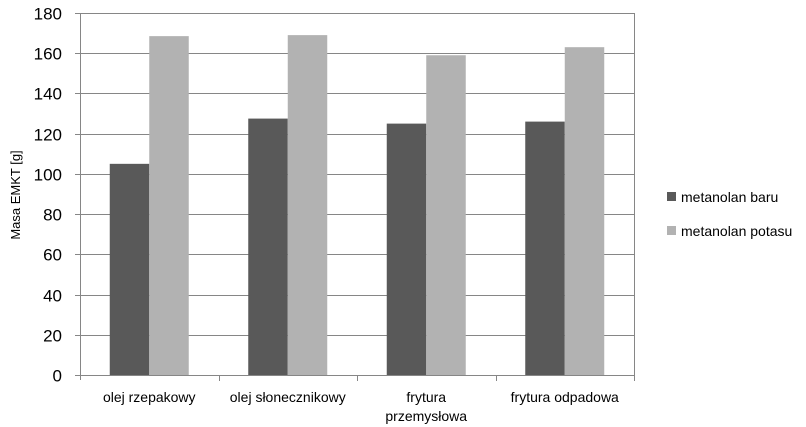 The height and width of the screenshot is (427, 806). I want to click on legend-label: metanolan potasu, so click(736, 231).